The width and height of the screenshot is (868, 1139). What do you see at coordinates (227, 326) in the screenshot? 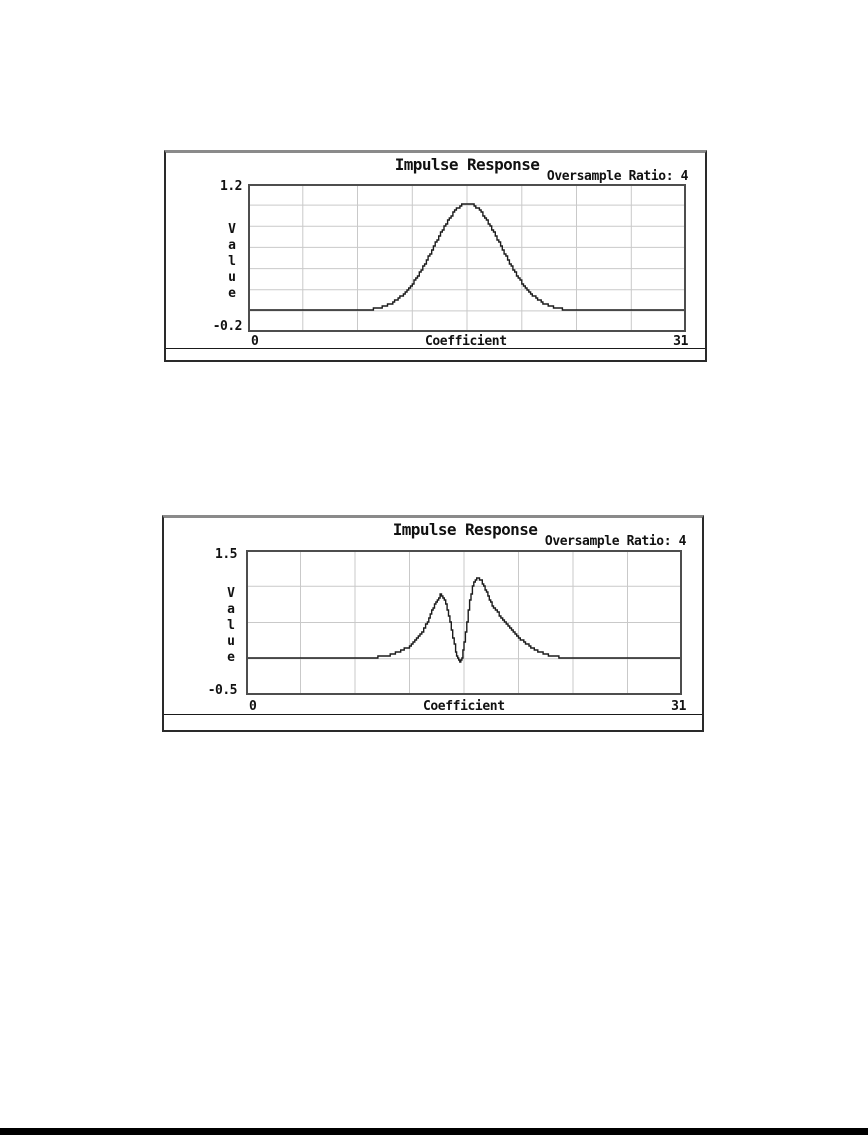
I see `y-axis-min-label: -0.2` at bounding box center [227, 326].